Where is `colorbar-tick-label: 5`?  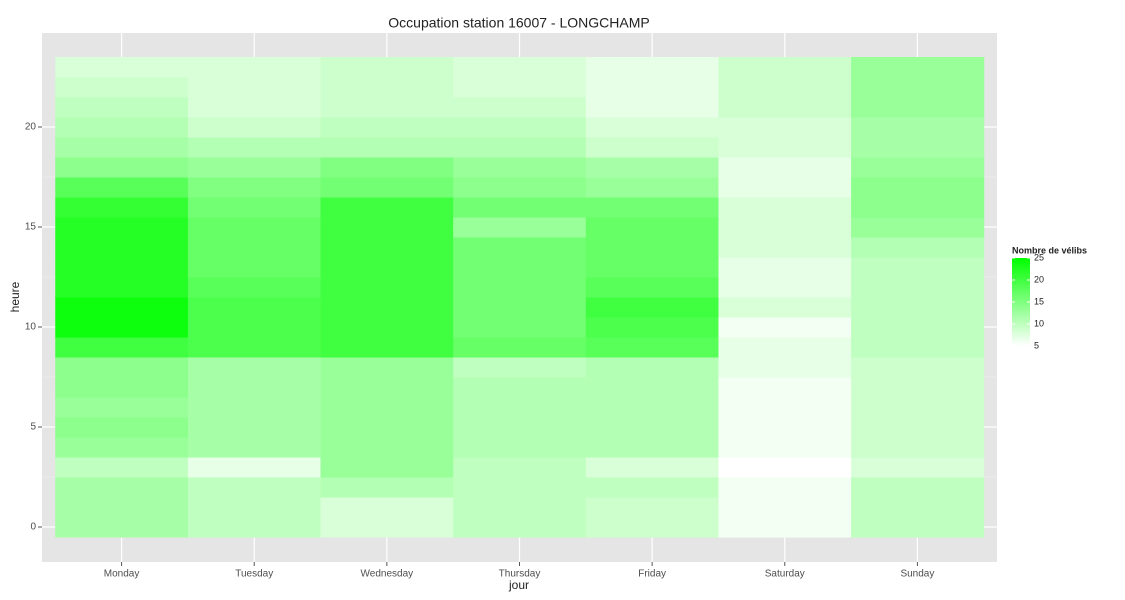 colorbar-tick-label: 5 is located at coordinates (1036, 345).